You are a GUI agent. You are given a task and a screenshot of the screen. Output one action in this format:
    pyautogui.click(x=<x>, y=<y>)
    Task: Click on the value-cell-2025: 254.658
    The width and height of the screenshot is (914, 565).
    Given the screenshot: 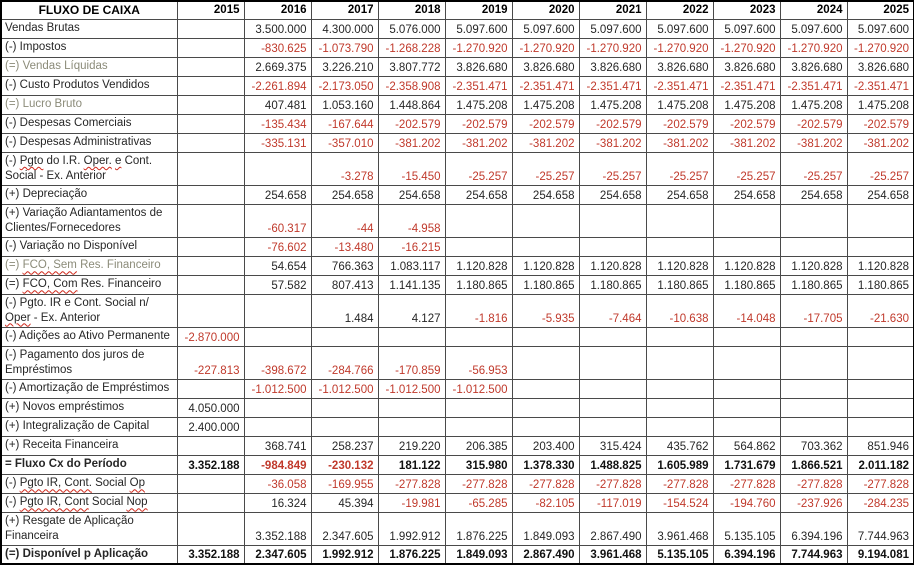 What is the action you would take?
    pyautogui.click(x=880, y=194)
    